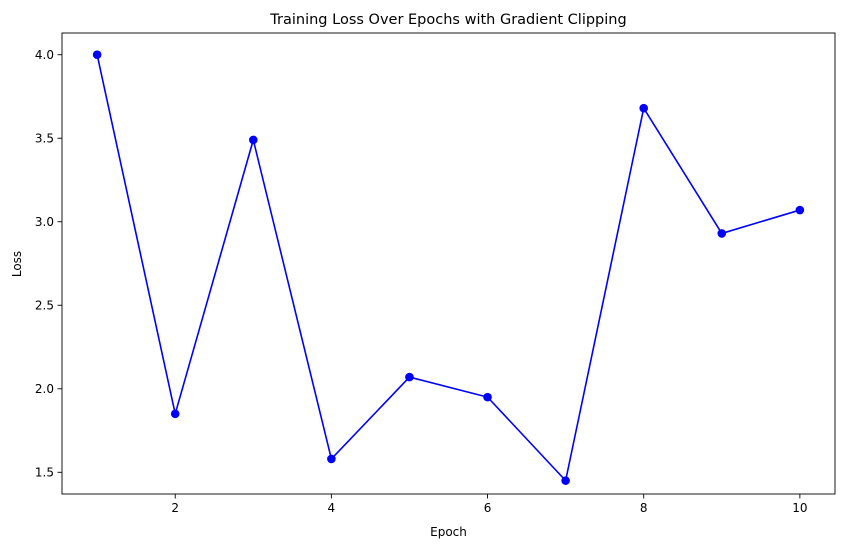 The height and width of the screenshot is (547, 846). Describe the element at coordinates (44, 389) in the screenshot. I see `y-tick-label: 2.0` at that location.